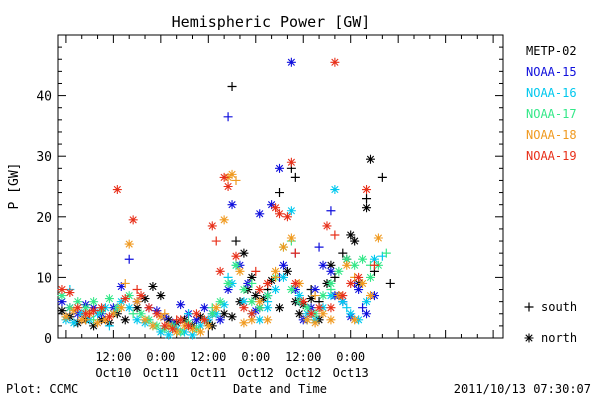 The image size is (600, 400). Describe the element at coordinates (550, 322) in the screenshot. I see `marker-legend: south north` at that location.